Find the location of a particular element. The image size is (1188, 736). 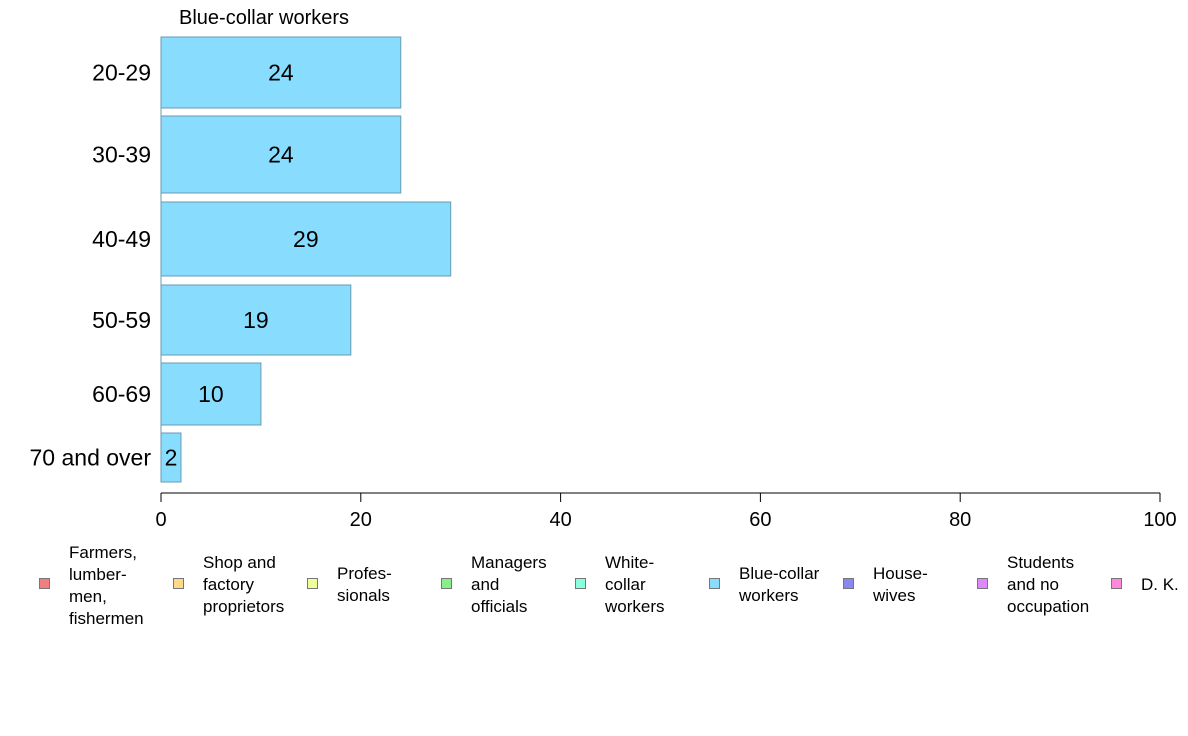

legend-label: Shop and factory proprietors is located at coordinates (244, 584).